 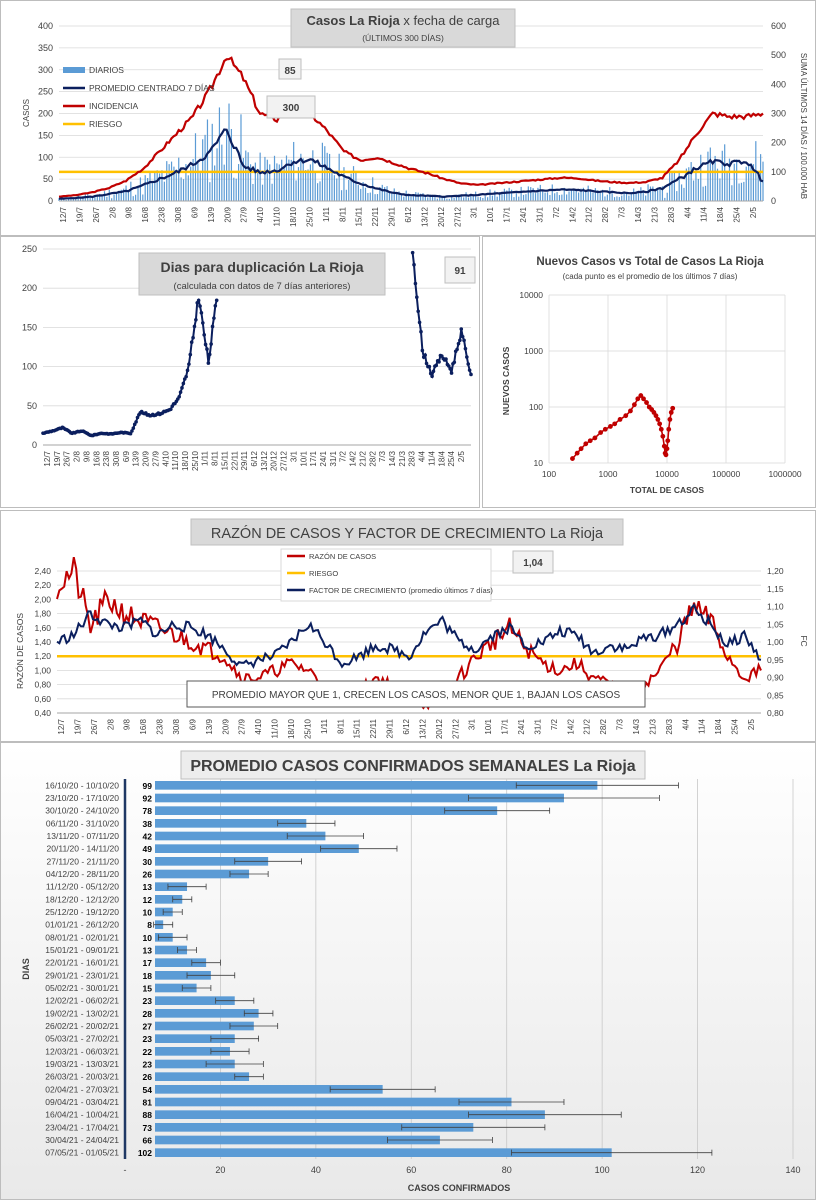 What do you see at coordinates (127, 724) in the screenshot?
I see `panel4-x-tick: 9/8` at bounding box center [127, 724].